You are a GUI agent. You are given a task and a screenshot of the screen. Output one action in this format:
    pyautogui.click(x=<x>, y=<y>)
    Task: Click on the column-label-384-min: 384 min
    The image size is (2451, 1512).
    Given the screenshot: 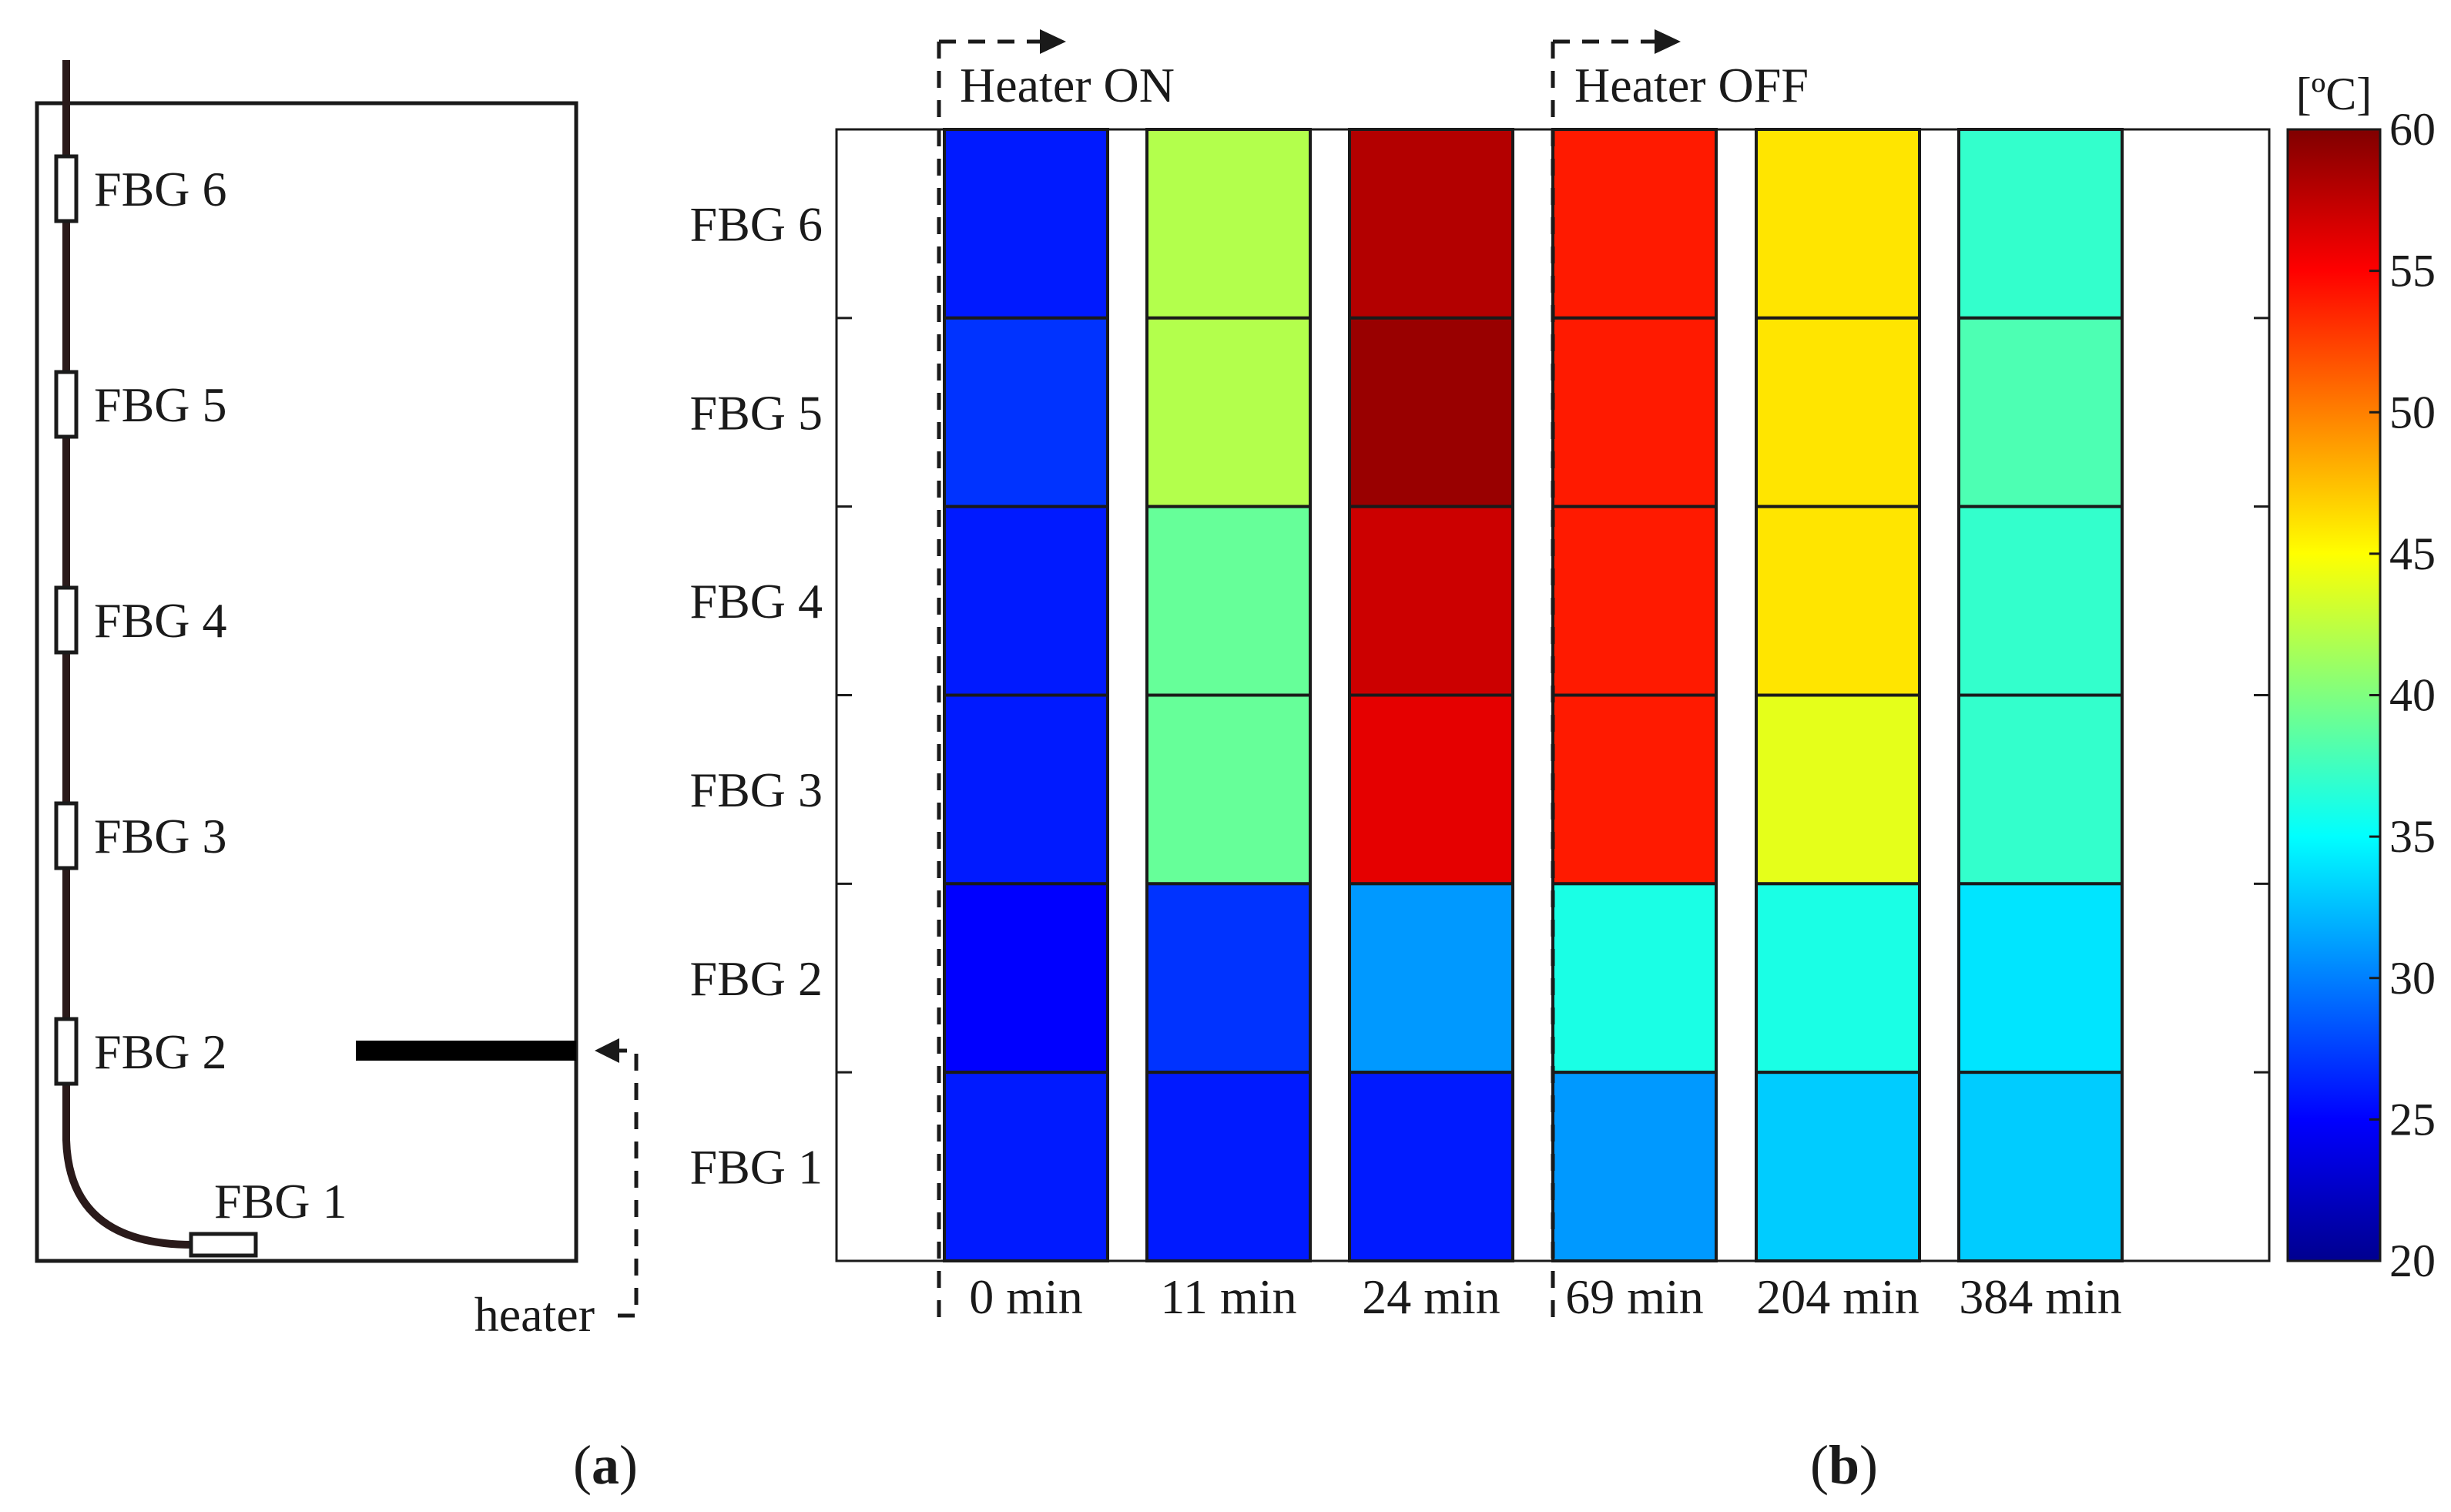 What is the action you would take?
    pyautogui.click(x=2040, y=1296)
    